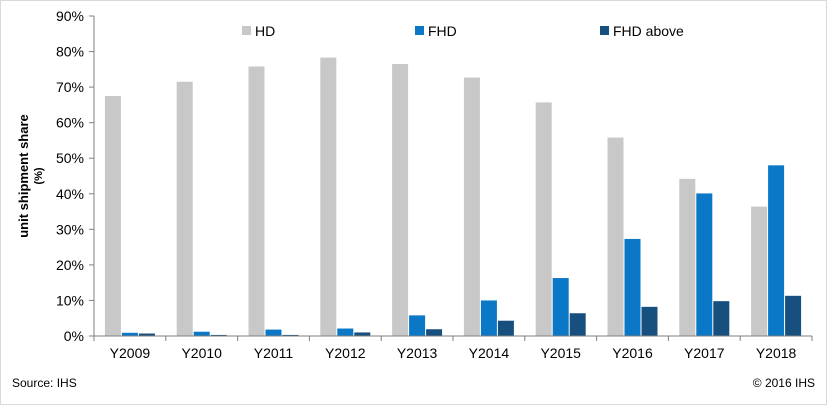 The image size is (827, 405). Describe the element at coordinates (201, 353) in the screenshot. I see `x-tick-label: Y2010` at that location.